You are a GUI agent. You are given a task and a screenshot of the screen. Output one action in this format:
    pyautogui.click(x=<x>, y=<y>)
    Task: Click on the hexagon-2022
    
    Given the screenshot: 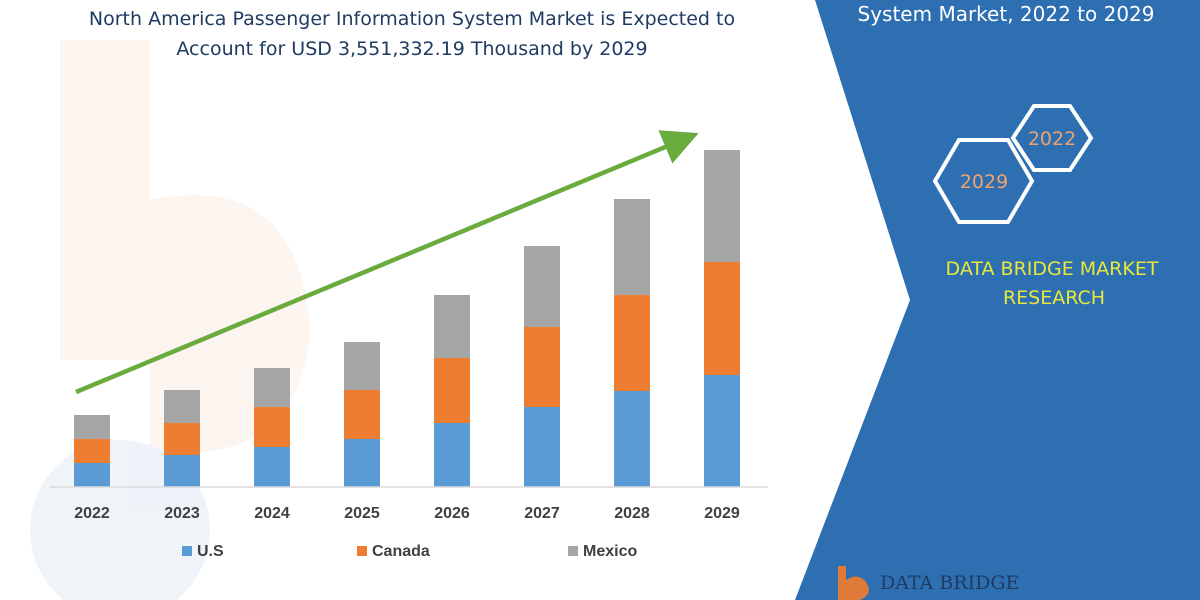 What is the action you would take?
    pyautogui.click(x=1052, y=138)
    